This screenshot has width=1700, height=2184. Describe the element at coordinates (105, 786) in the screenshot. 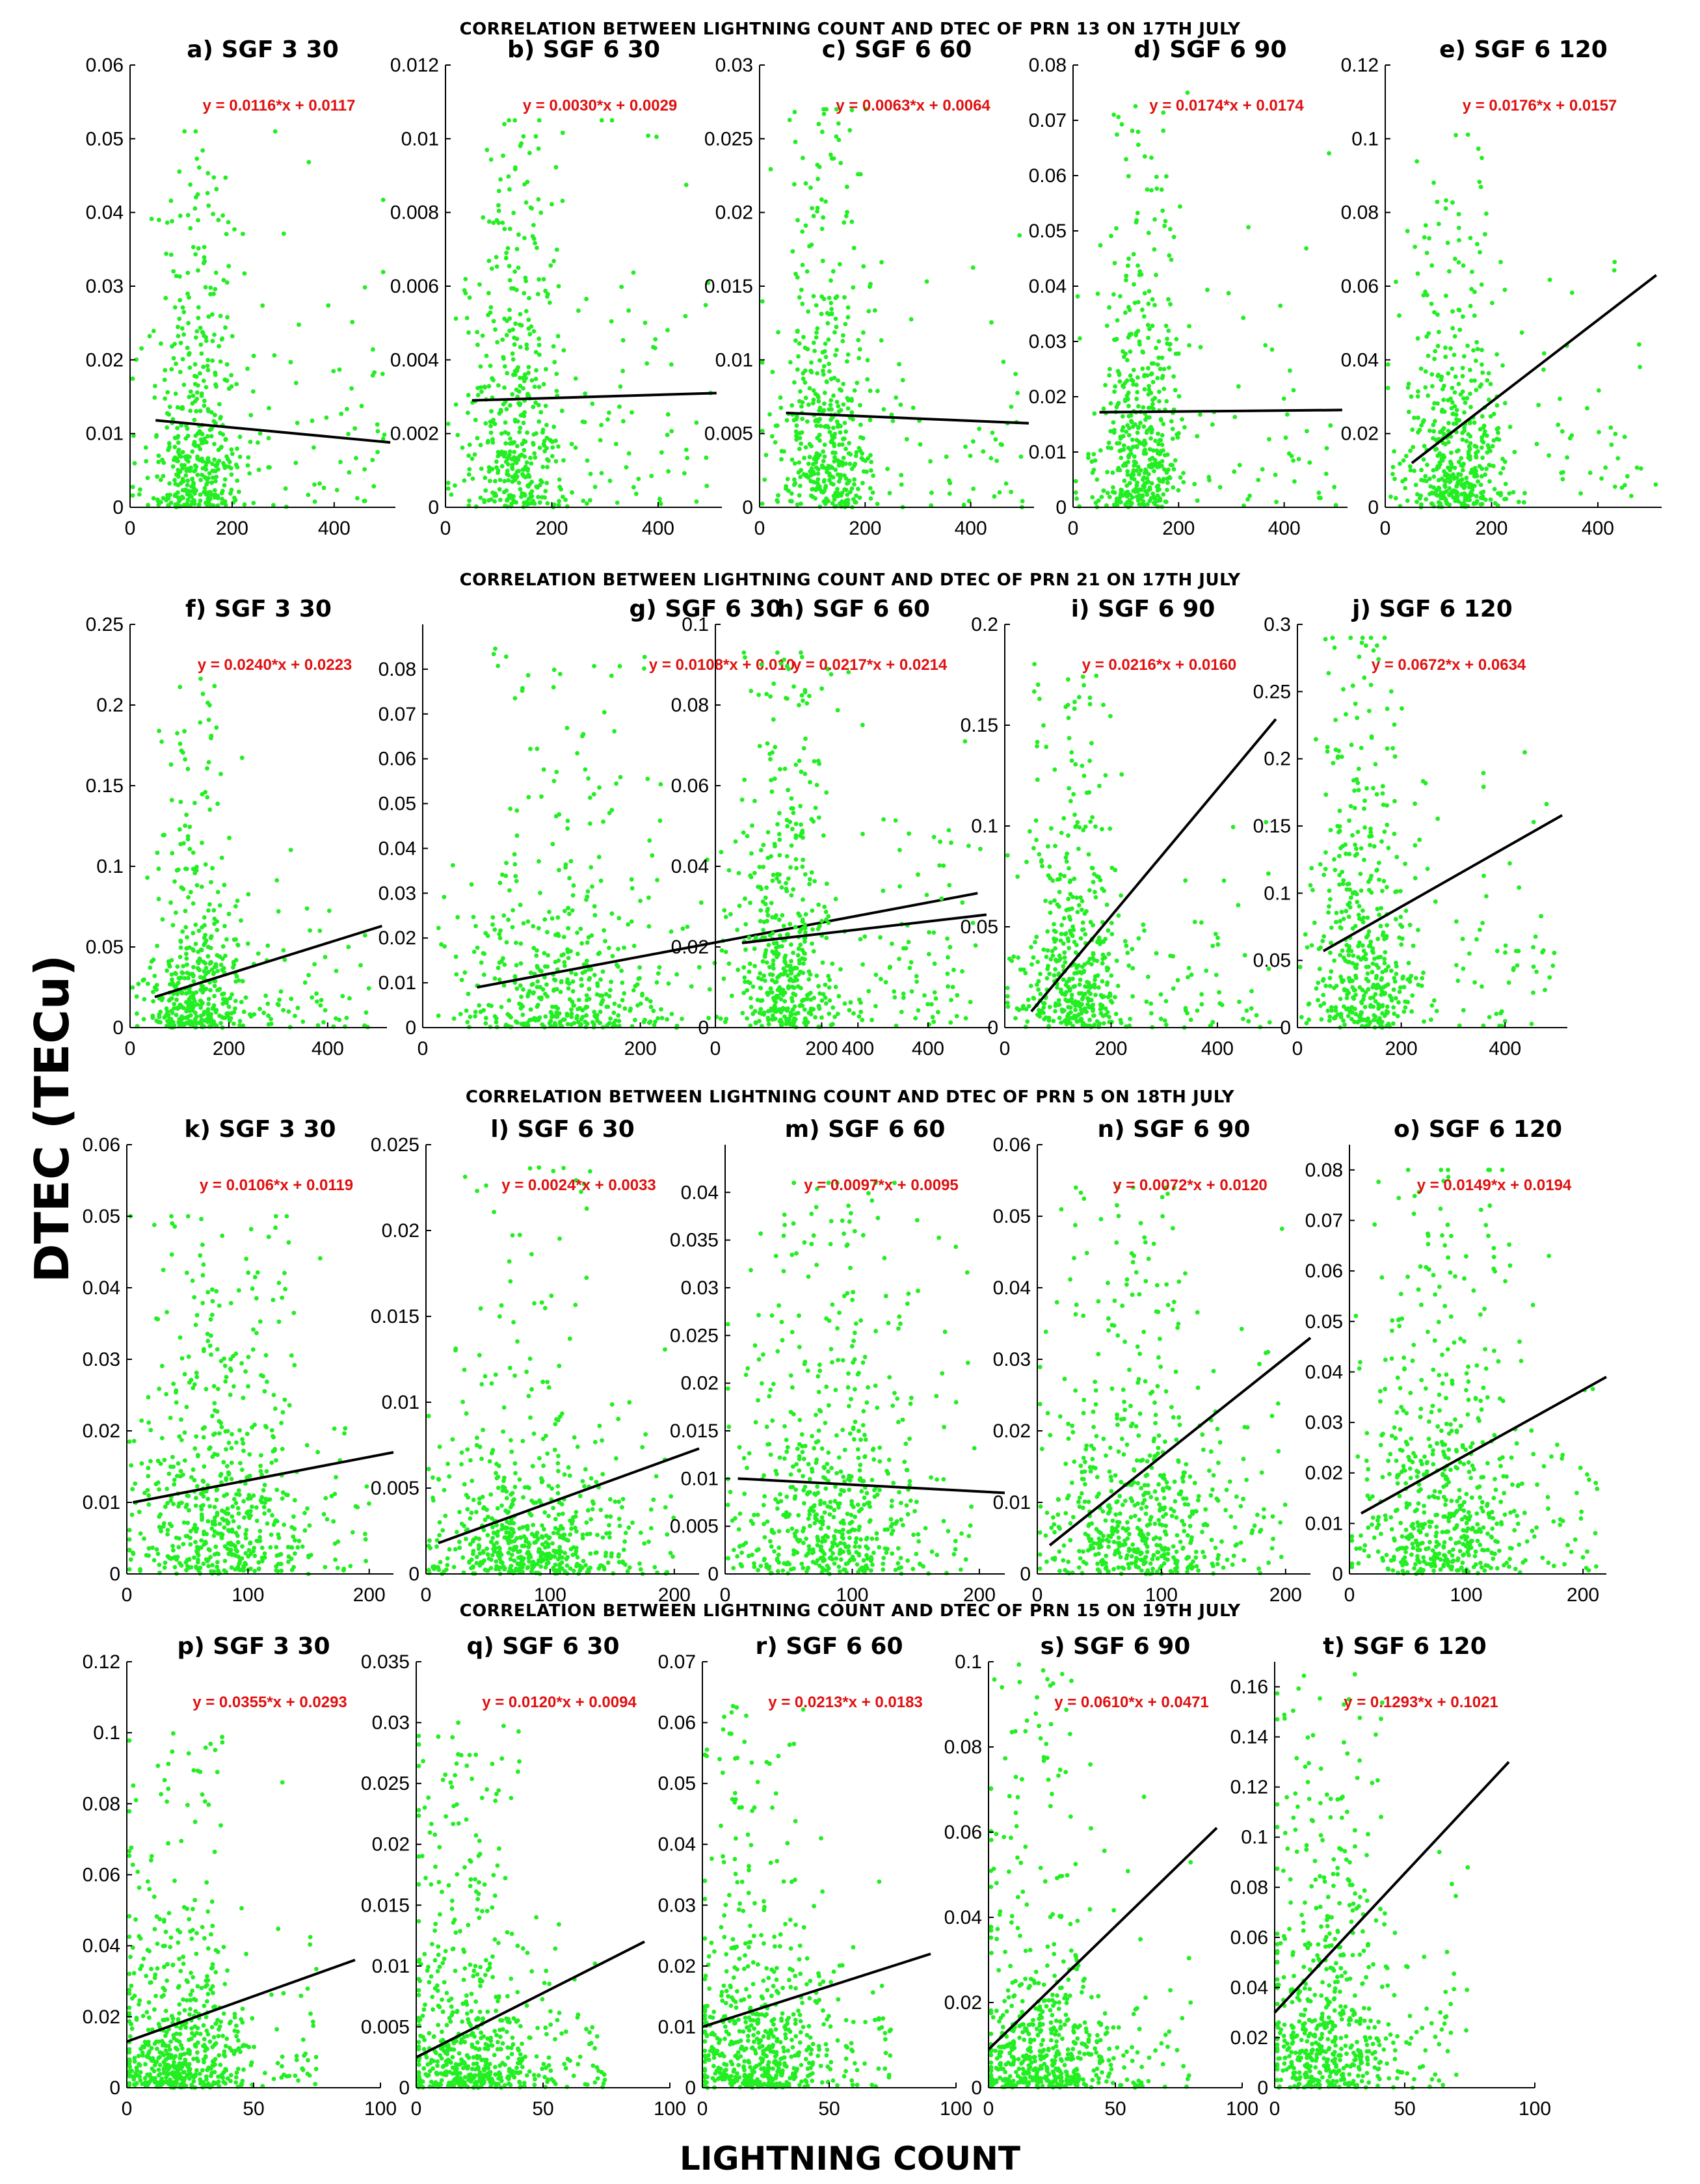

I see `y-tick-label: 0.15` at that location.